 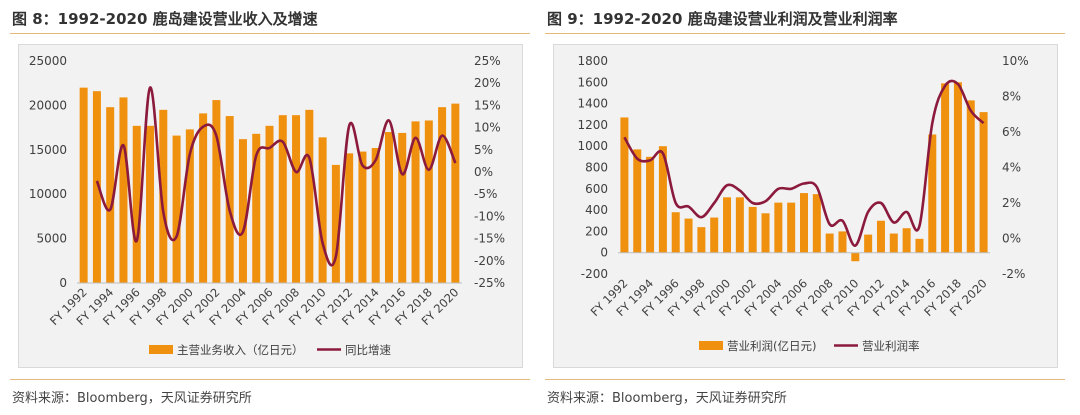 What do you see at coordinates (596, 189) in the screenshot?
I see `left-axis-tick-label: 600` at bounding box center [596, 189].